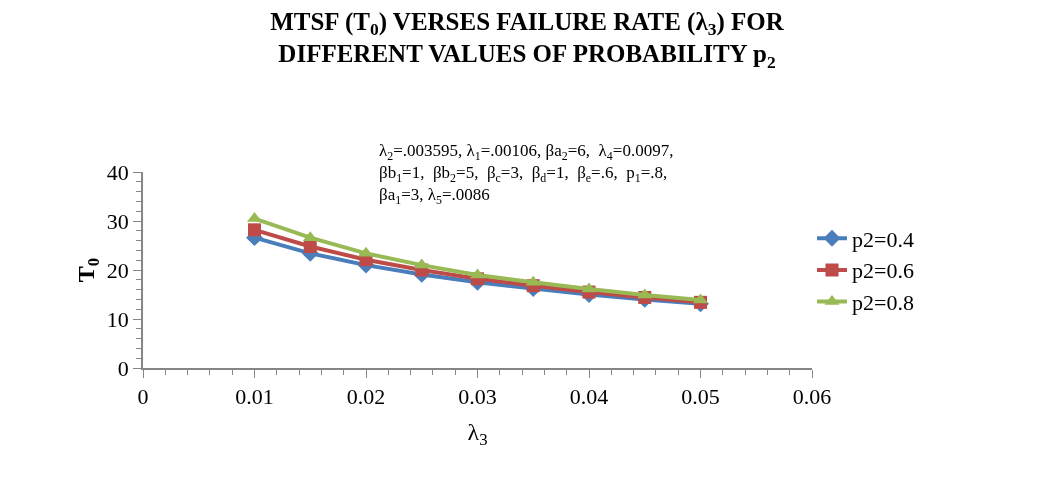 This screenshot has width=1054, height=499. What do you see at coordinates (477, 433) in the screenshot?
I see `x-axis-title: λ$_{3}$` at bounding box center [477, 433].